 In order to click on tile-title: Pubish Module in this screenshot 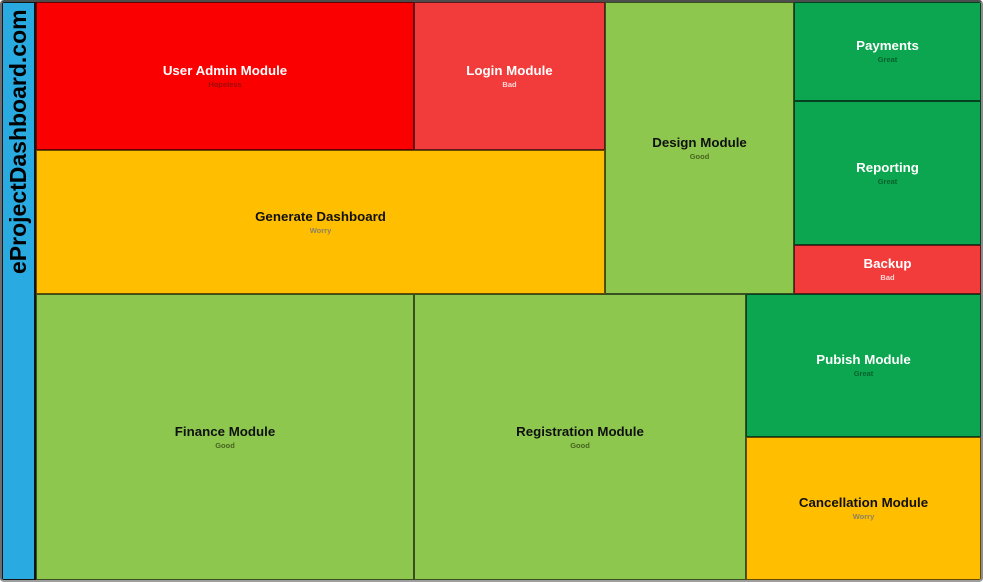, I will do `click(863, 359)`.